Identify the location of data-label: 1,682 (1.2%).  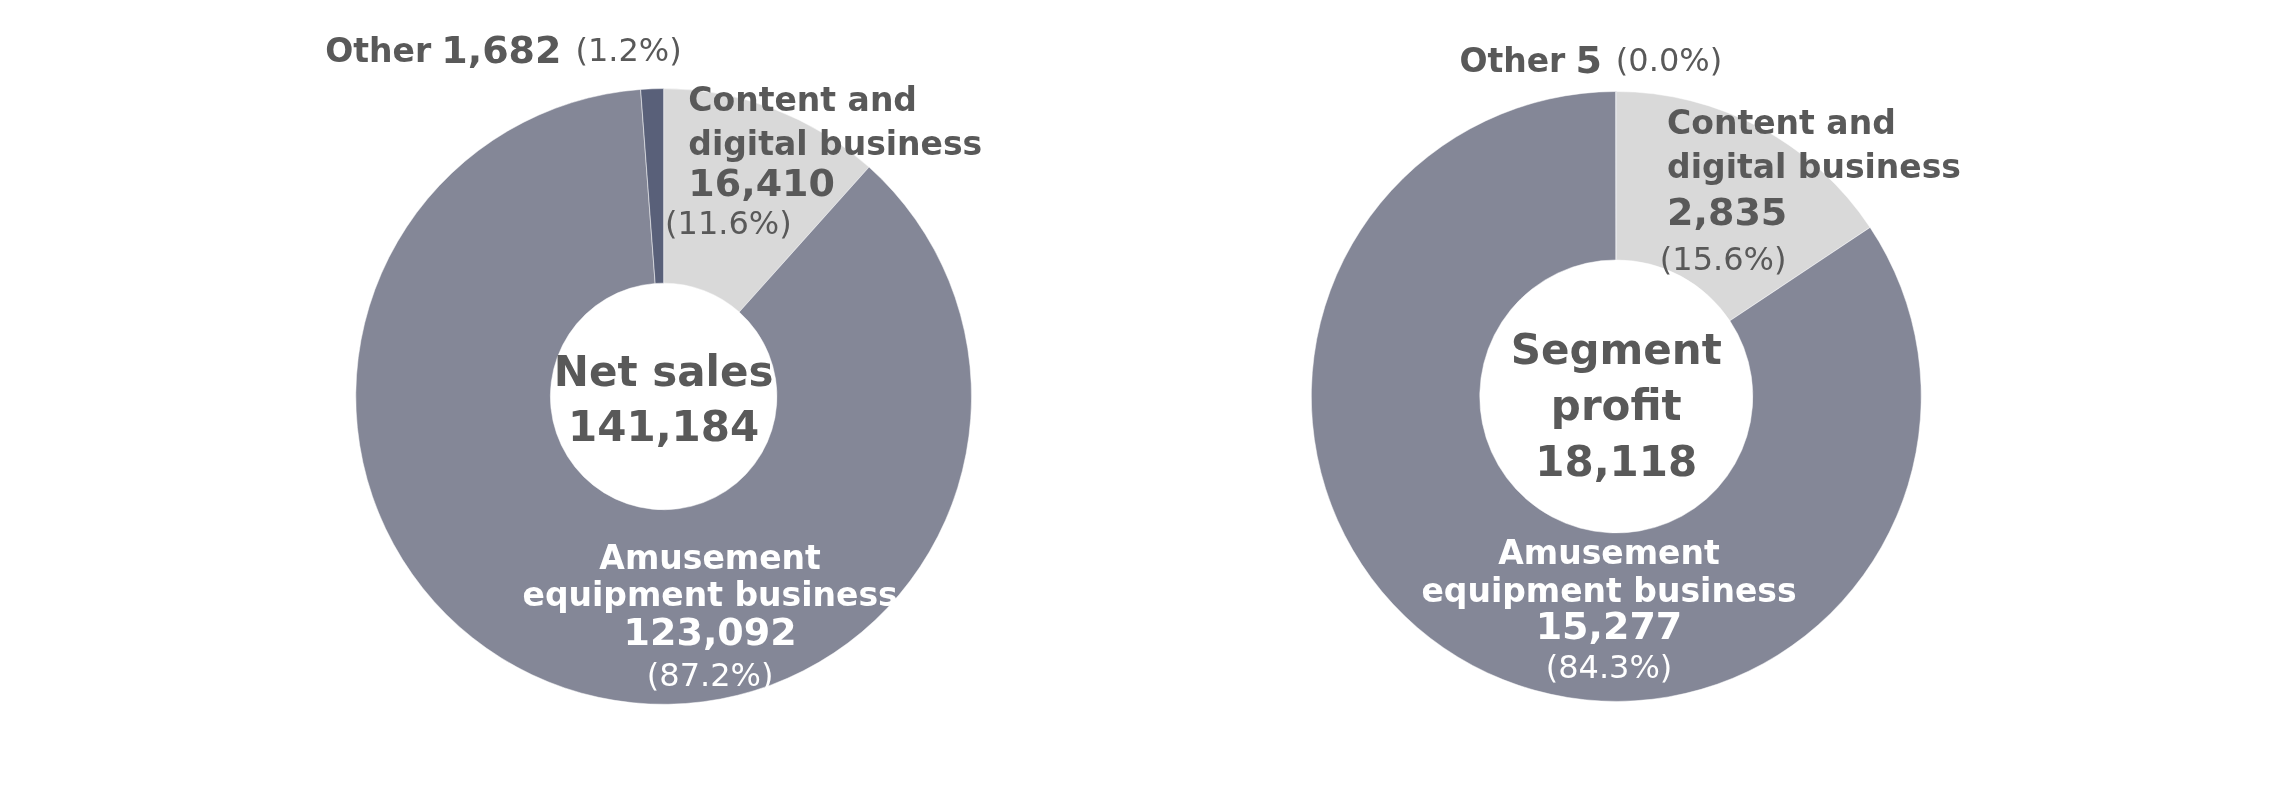
(561, 49).